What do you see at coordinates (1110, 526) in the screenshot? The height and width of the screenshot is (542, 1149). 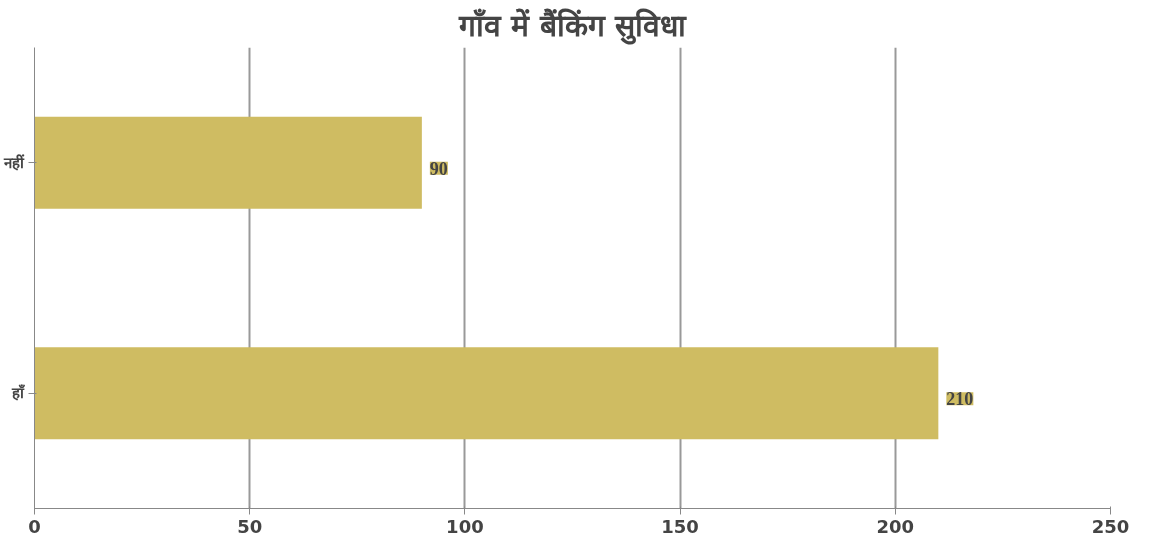 I see `x-tick-label: 250` at bounding box center [1110, 526].